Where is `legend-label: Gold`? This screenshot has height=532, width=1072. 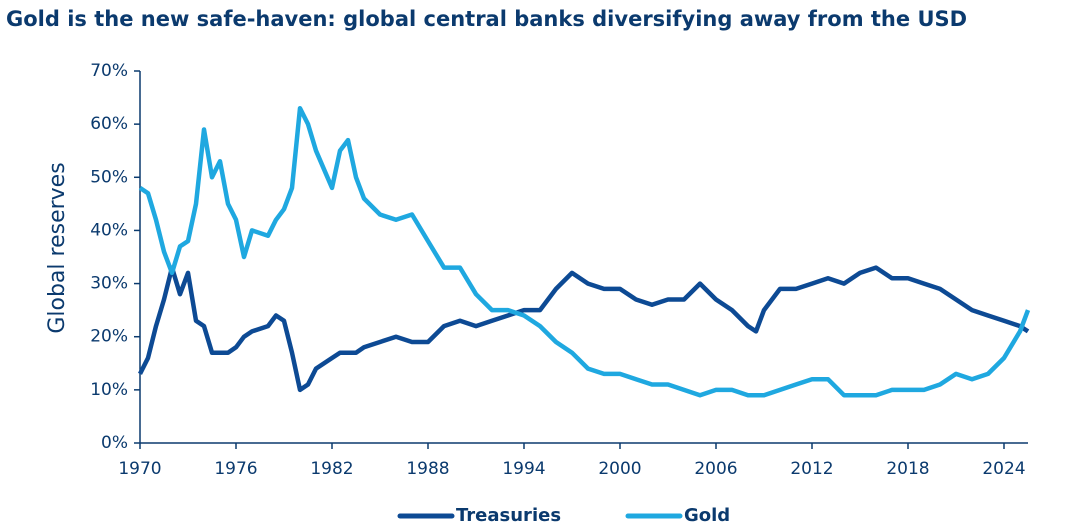
legend-label: Gold is located at coordinates (707, 515).